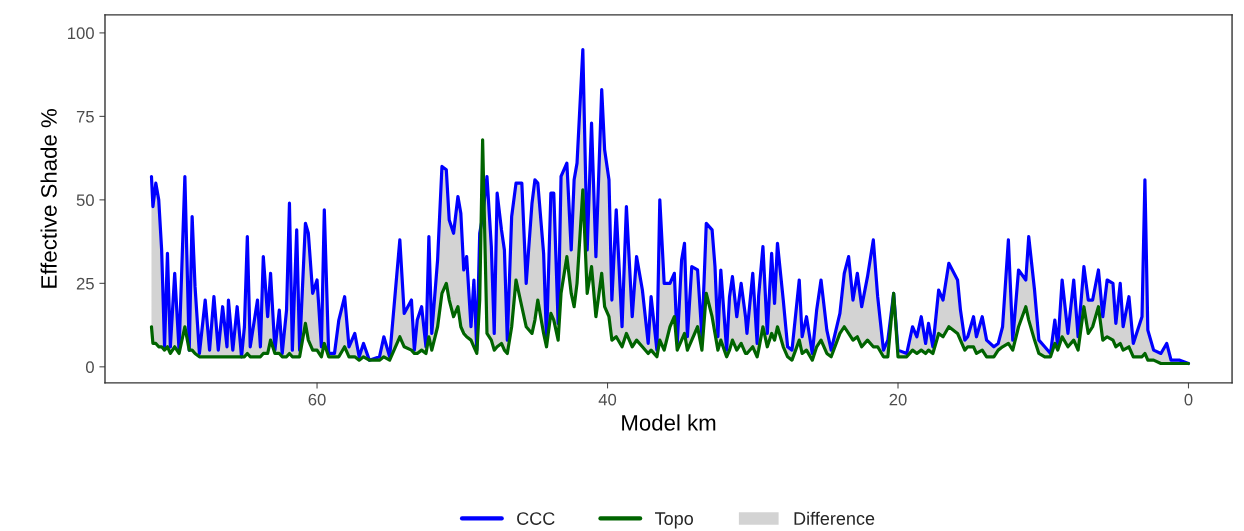 Image resolution: width=1244 pixels, height=531 pixels. What do you see at coordinates (898, 399) in the screenshot?
I see `x-tick-label: 20` at bounding box center [898, 399].